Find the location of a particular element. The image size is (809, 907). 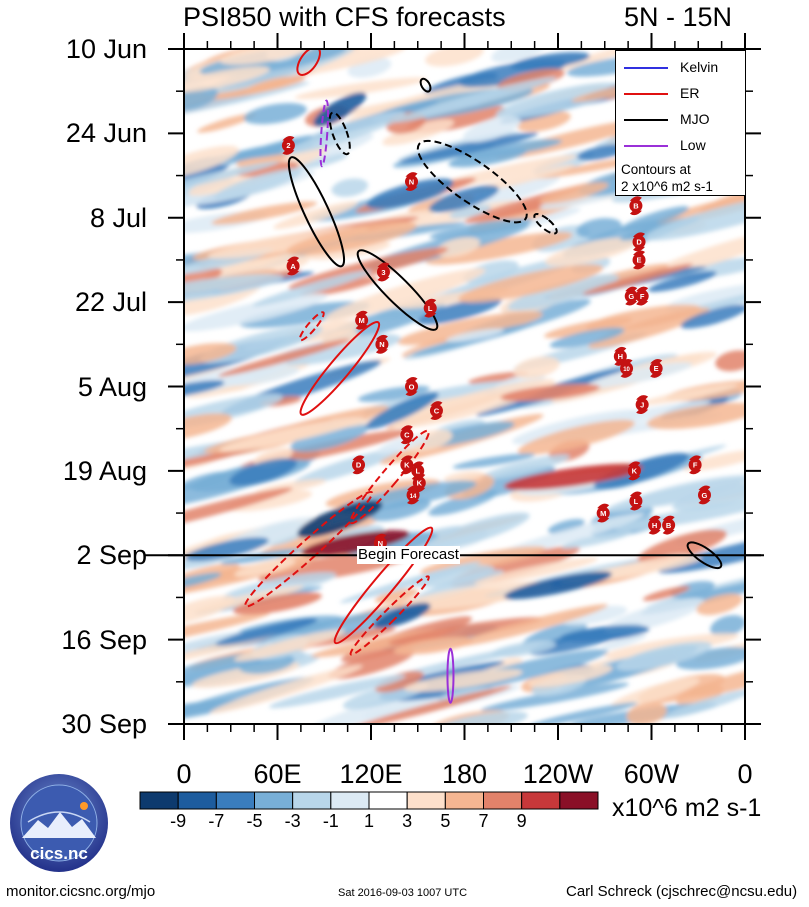

x-tick-label: 60W is located at coordinates (651, 774).